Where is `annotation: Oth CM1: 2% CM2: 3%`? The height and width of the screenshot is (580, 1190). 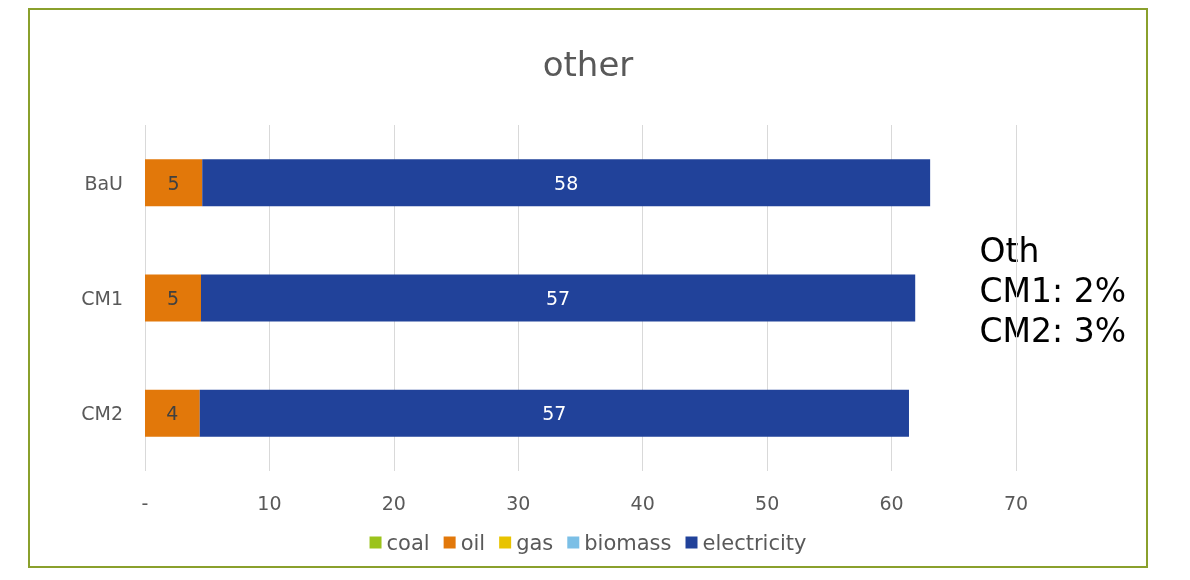 annotation: Oth CM1: 2% CM2: 3% is located at coordinates (1053, 290).